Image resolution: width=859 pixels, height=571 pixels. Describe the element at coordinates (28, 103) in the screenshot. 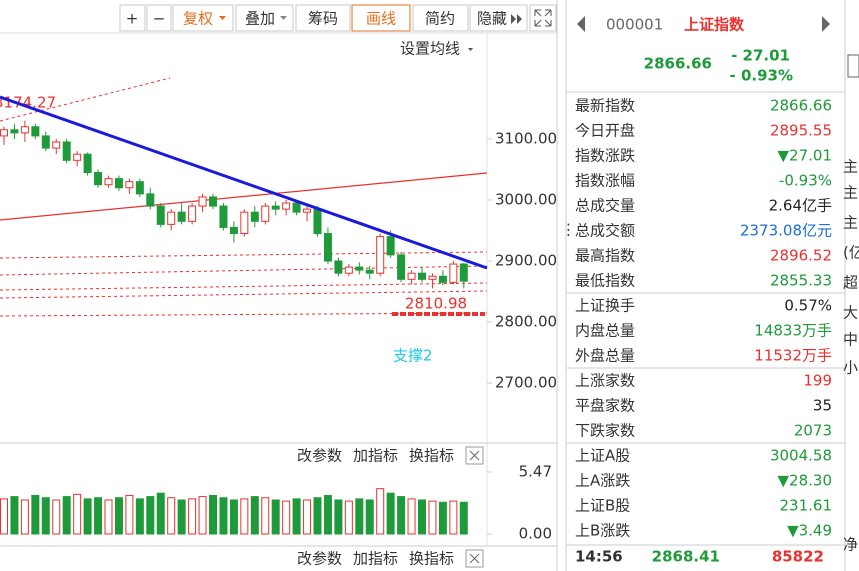

I see `high-annotation: 3174.27` at that location.